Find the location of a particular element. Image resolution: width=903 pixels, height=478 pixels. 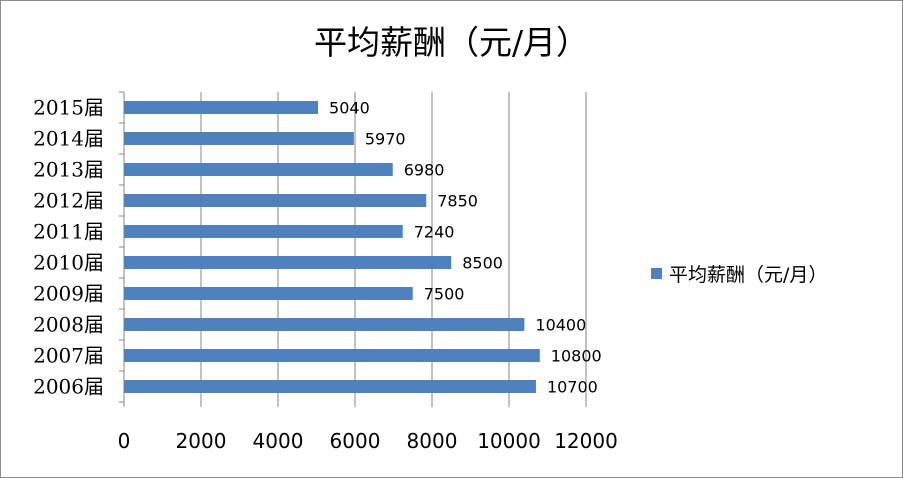

y-tick-label: 2014届 is located at coordinates (68, 139).